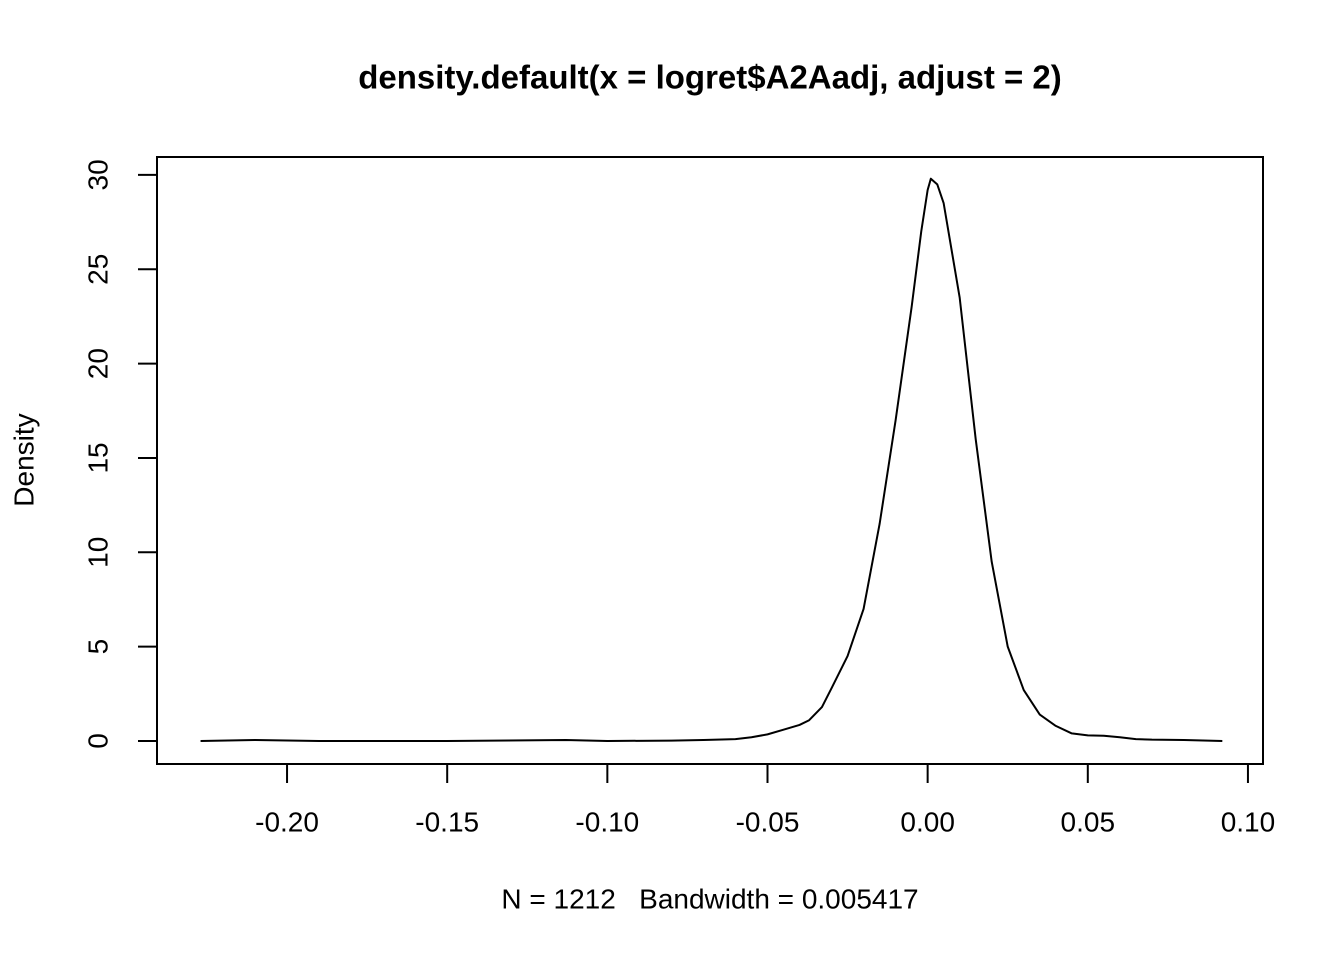 The width and height of the screenshot is (1344, 960). I want to click on x-tick-label: -0.15, so click(447, 821).